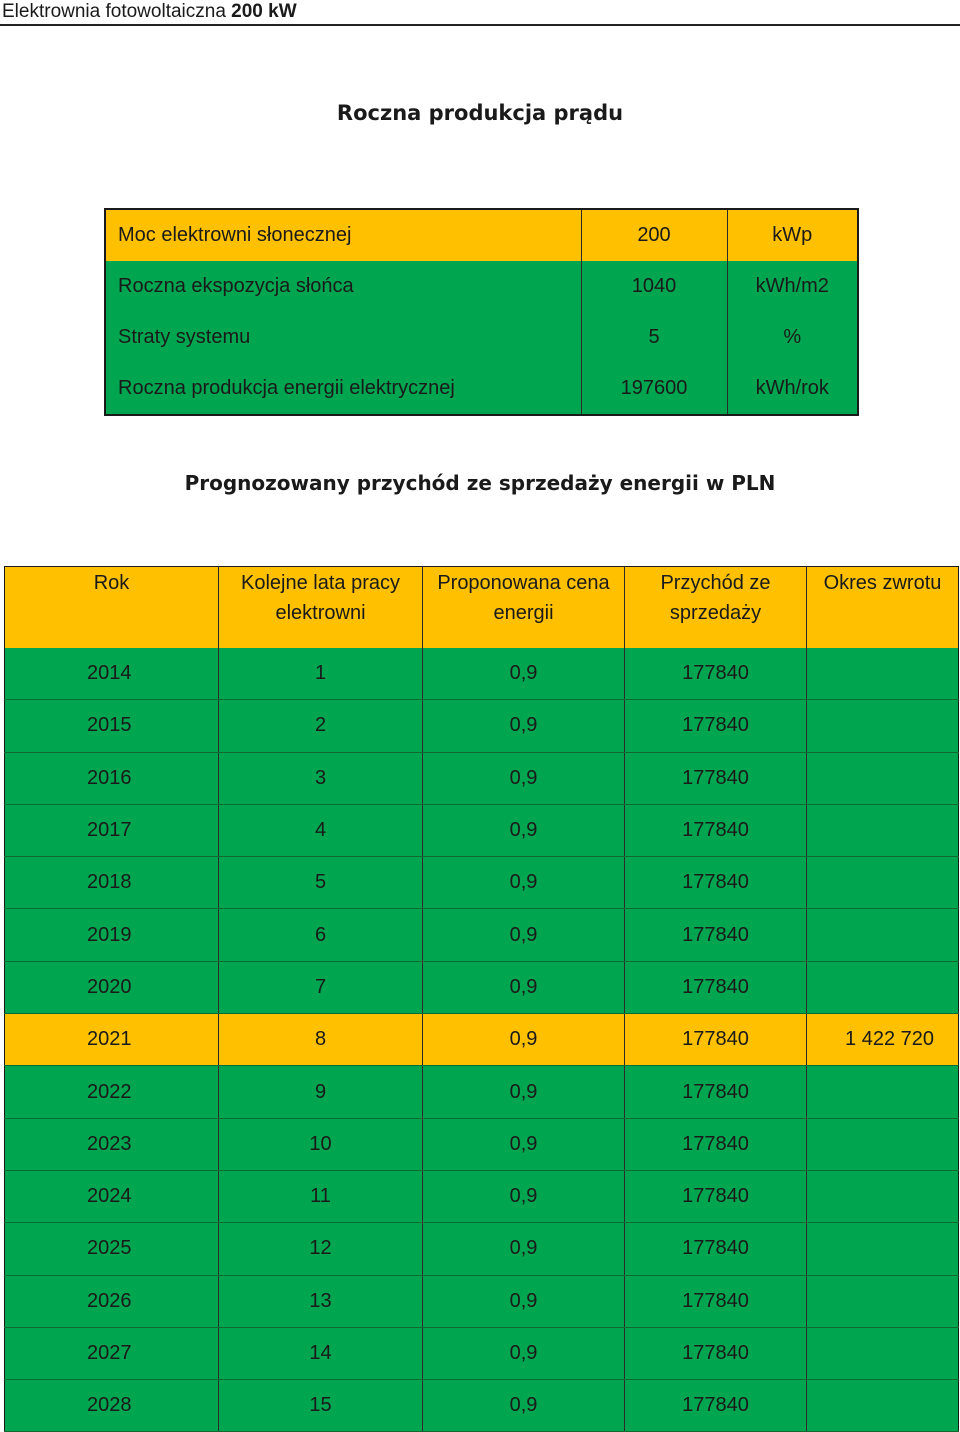 This screenshot has width=960, height=1432. Describe the element at coordinates (882, 583) in the screenshot. I see `header-payback: Okres zwrotu` at that location.